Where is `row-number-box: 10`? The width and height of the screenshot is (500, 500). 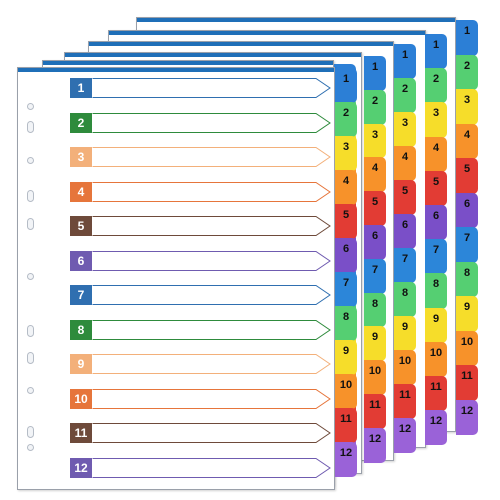
row-number-box: 10 is located at coordinates (81, 398).